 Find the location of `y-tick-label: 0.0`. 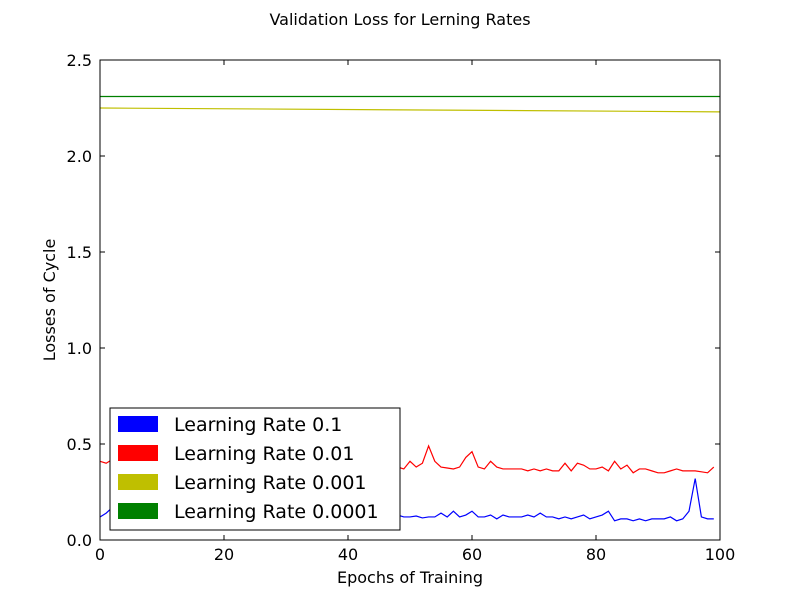

y-tick-label: 0.0 is located at coordinates (79, 540).